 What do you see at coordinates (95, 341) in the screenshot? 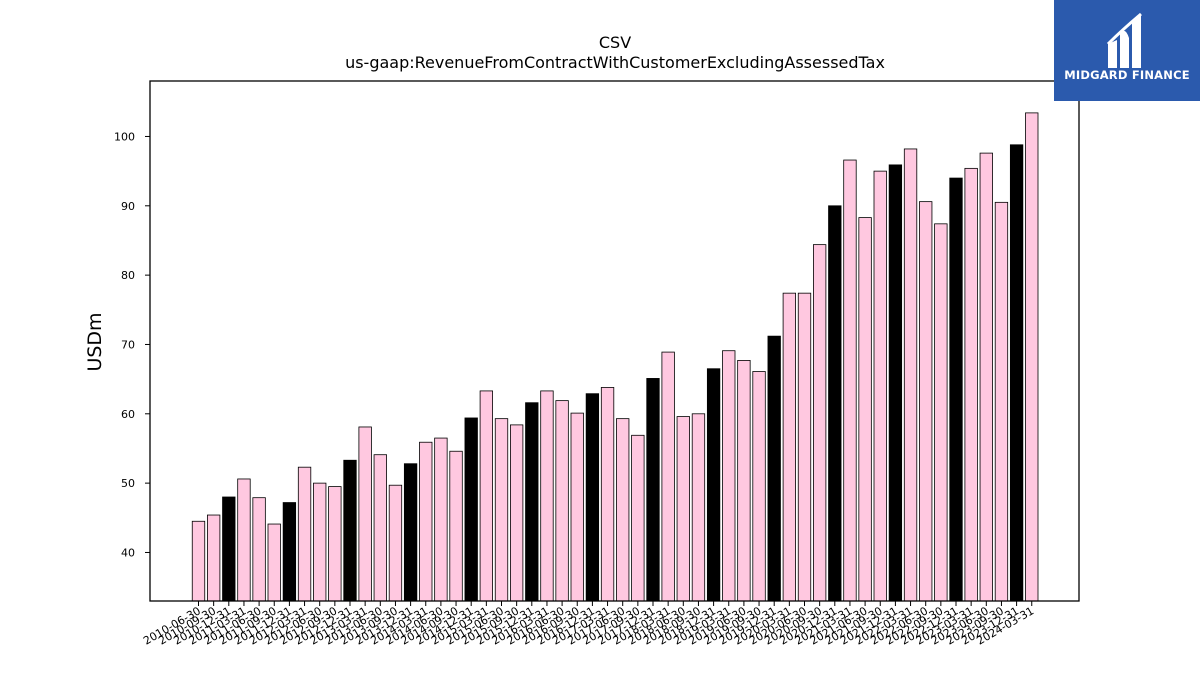
I see `y-axis-label: USDm` at bounding box center [95, 341].